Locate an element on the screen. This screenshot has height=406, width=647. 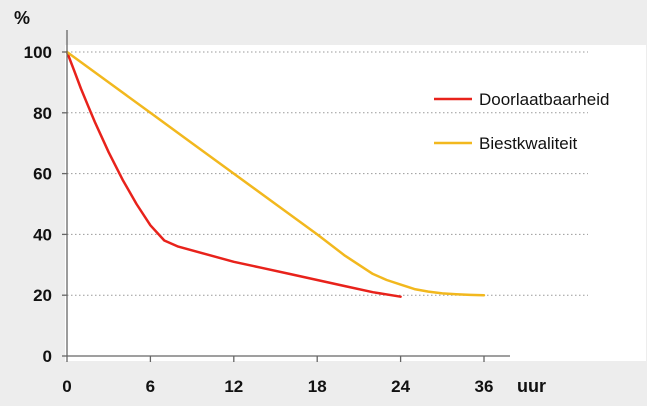
y-tick-label-20: 20 is located at coordinates (42, 295).